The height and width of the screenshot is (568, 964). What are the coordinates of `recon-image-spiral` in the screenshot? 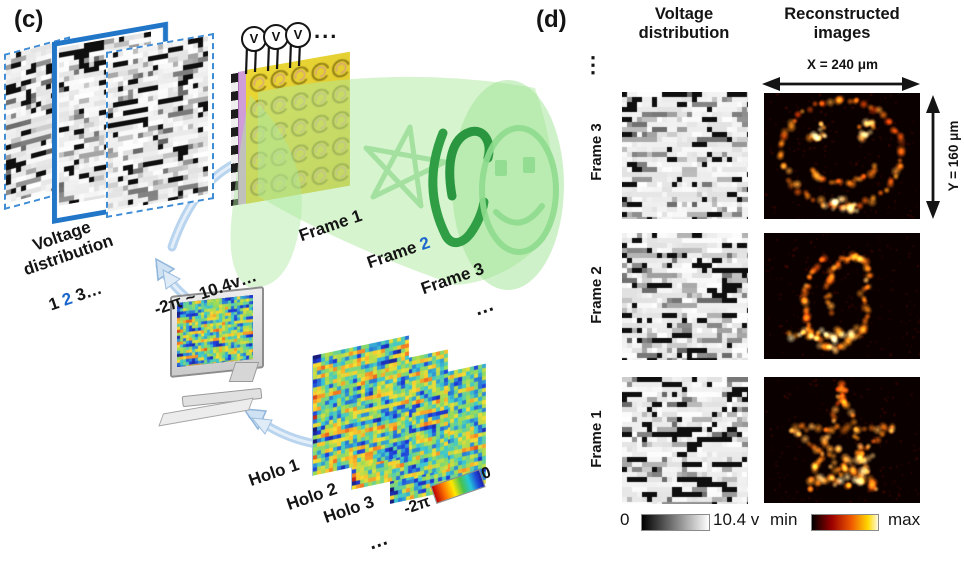 It's located at (842, 296).